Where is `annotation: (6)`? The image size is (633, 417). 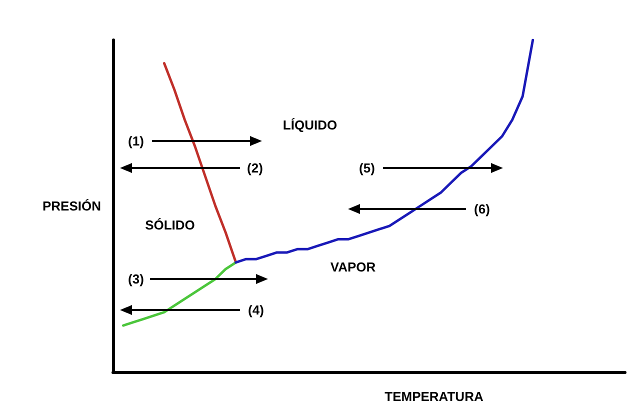
annotation: (6) is located at coordinates (482, 209).